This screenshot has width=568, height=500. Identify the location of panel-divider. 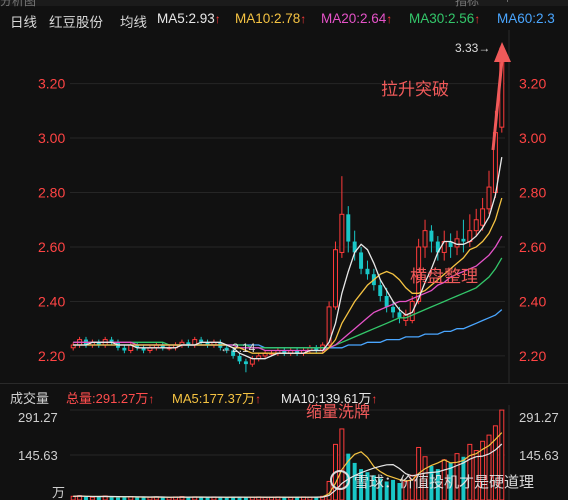
(284, 383).